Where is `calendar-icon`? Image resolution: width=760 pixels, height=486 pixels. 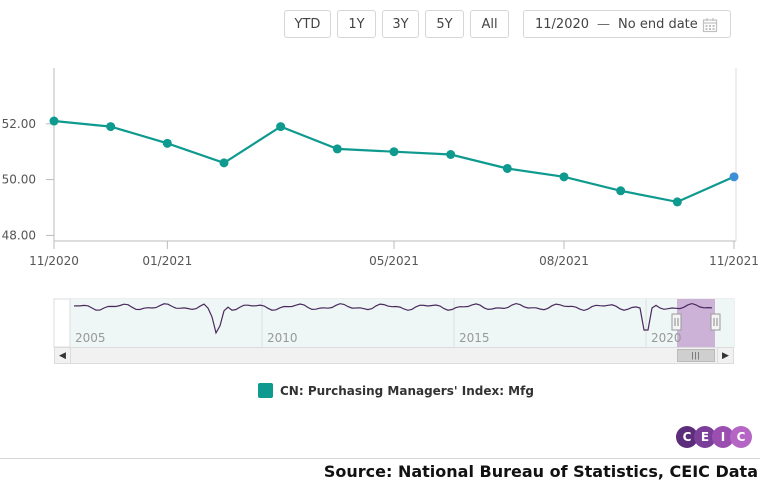 calendar-icon is located at coordinates (710, 25).